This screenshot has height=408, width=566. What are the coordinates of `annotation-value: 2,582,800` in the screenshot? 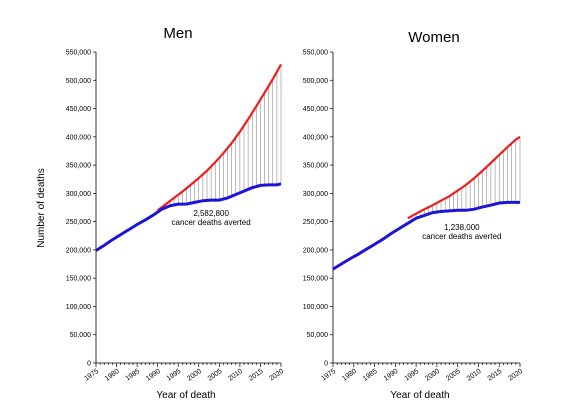 It's located at (211, 213).